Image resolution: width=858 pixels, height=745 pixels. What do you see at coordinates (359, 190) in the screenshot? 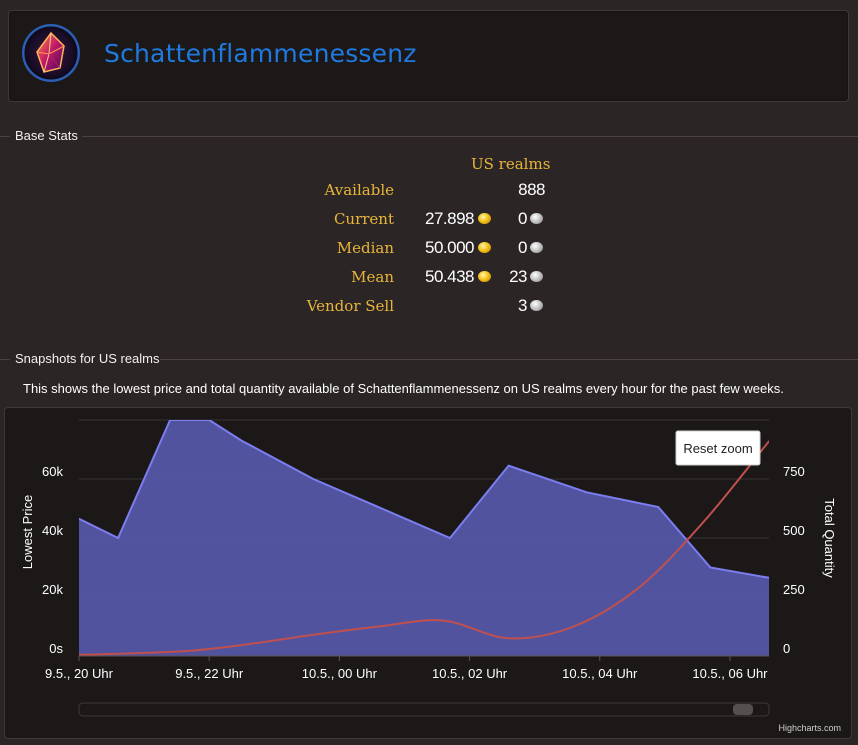
I see `stats-label-available: Available` at bounding box center [359, 190].